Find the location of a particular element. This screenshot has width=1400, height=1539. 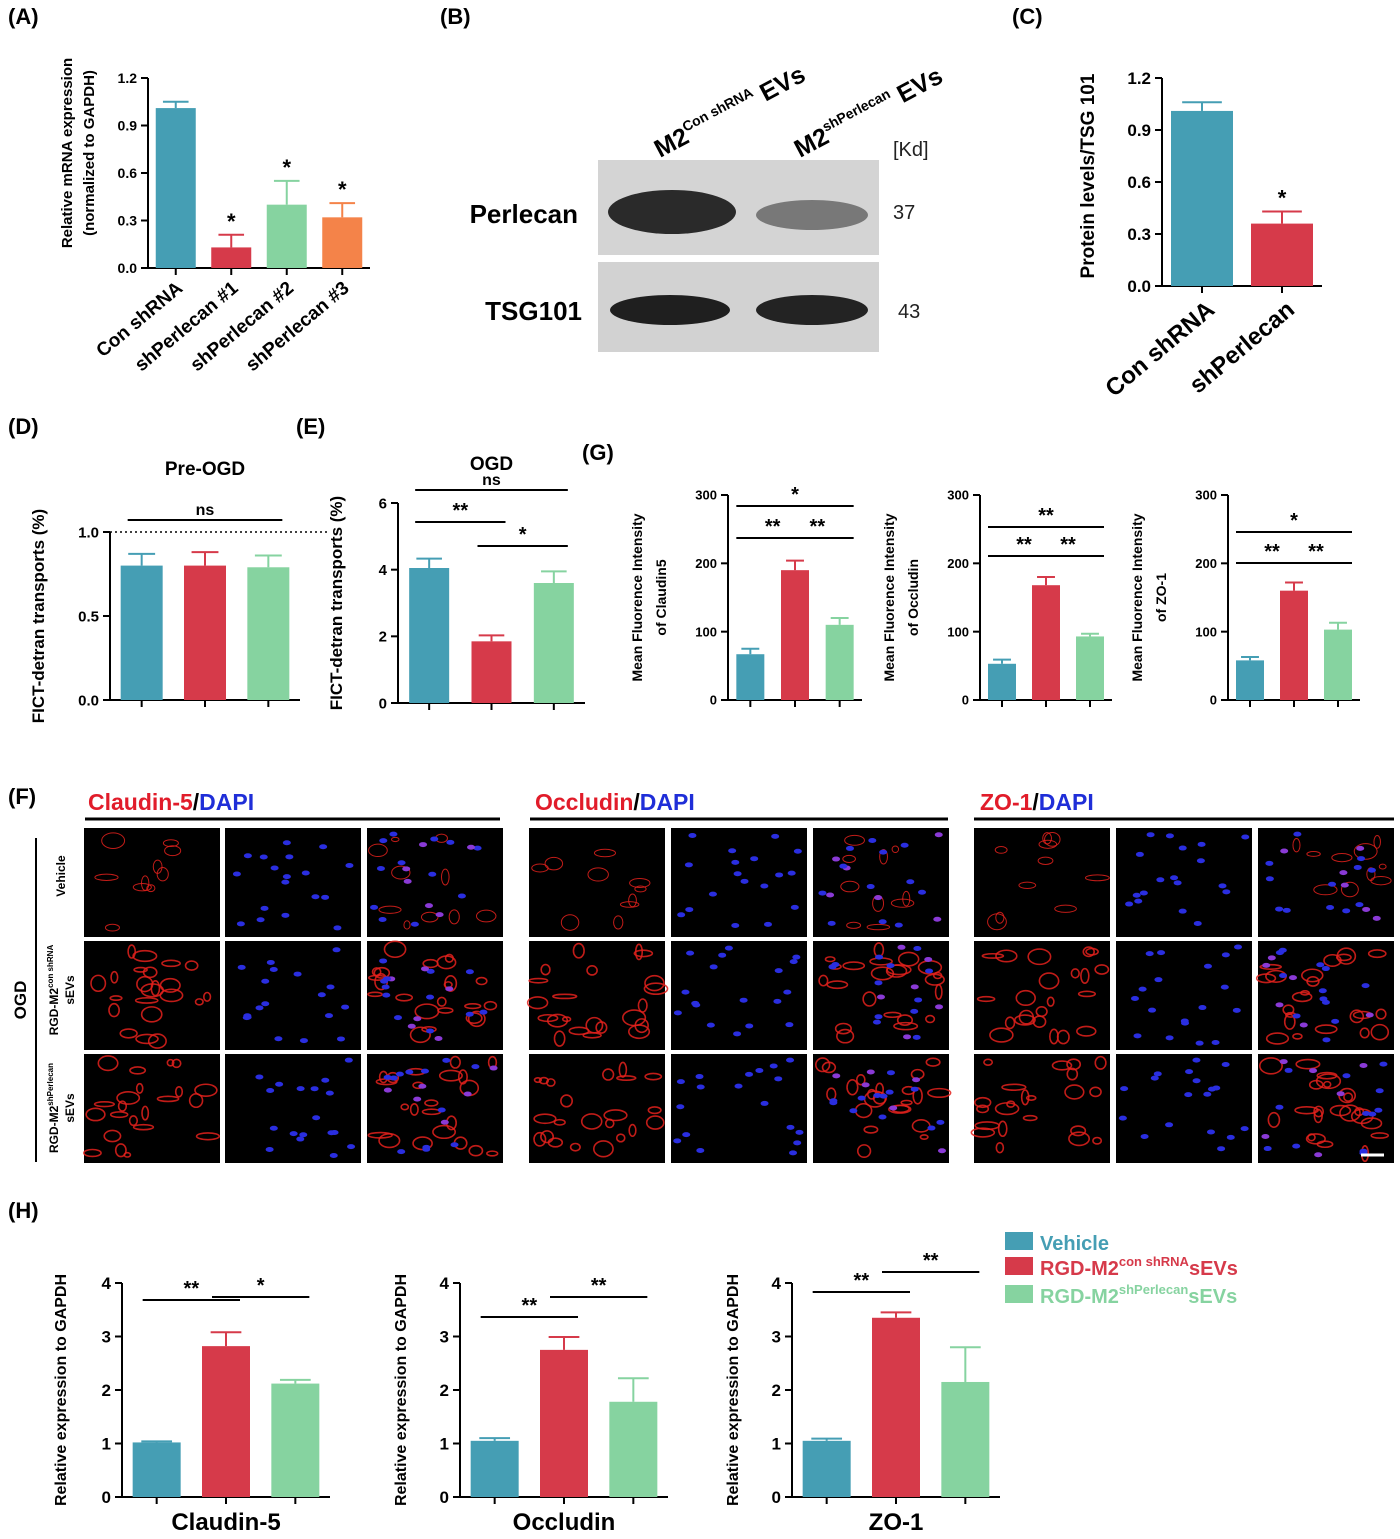

micro-header-claudin5-sep: / is located at coordinates (196, 802).